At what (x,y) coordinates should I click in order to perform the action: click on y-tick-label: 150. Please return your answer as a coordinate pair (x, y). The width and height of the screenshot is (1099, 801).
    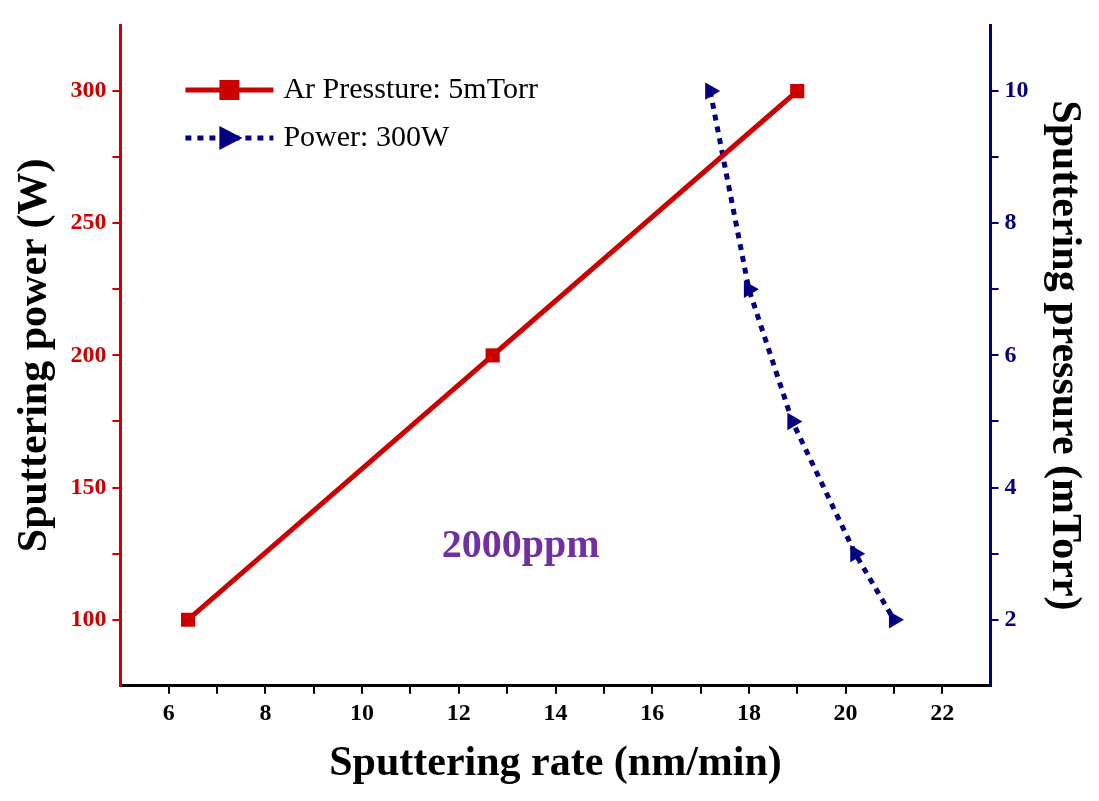
    Looking at the image, I should click on (88, 485).